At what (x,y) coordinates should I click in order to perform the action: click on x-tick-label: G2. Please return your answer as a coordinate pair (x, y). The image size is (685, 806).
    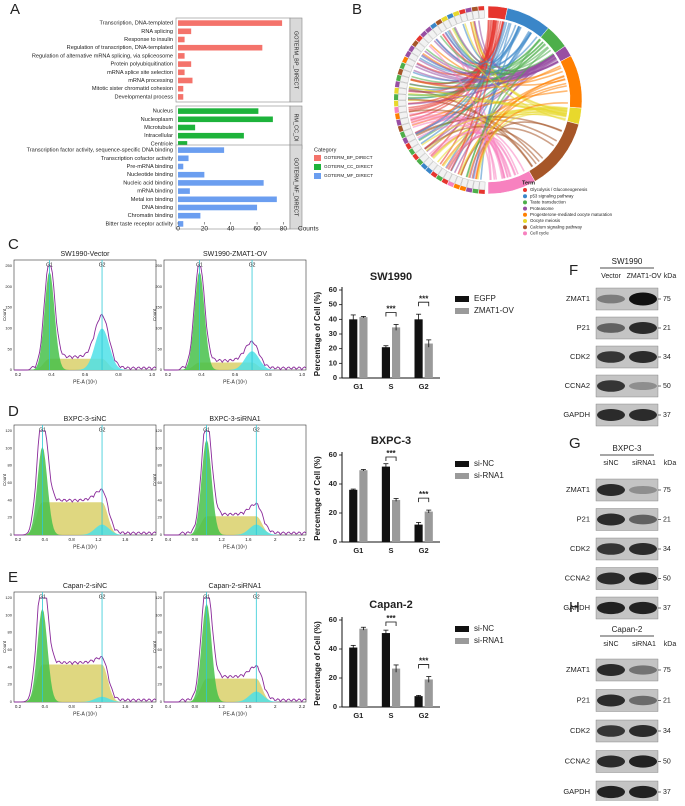
    Looking at the image, I should click on (424, 715).